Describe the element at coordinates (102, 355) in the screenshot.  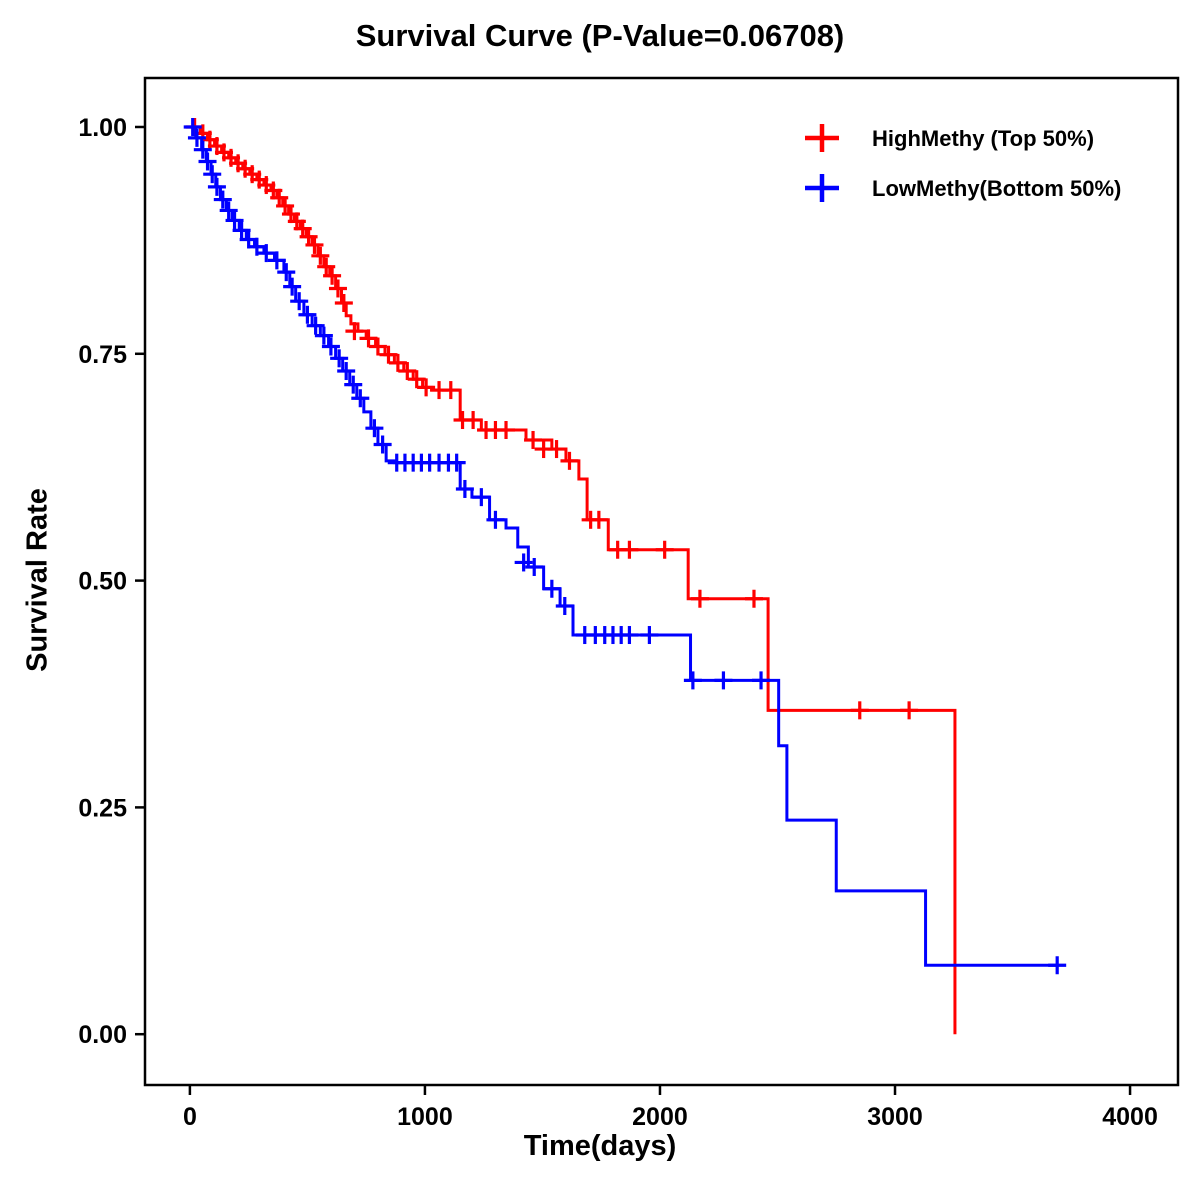
I see `y-tick-label: 0.75` at that location.